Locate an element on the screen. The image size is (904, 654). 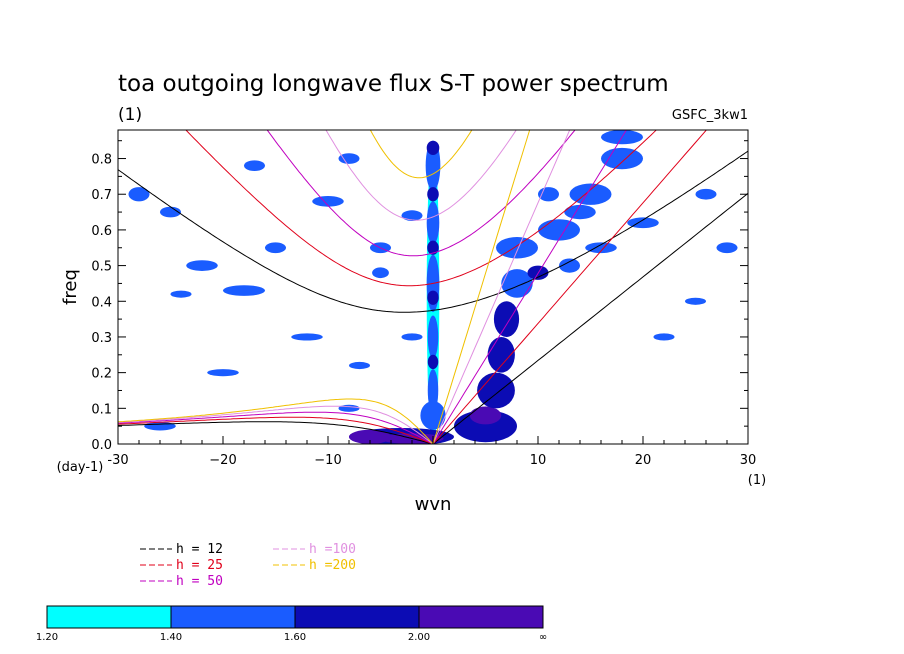
legend-label: h =200 is located at coordinates (332, 565).